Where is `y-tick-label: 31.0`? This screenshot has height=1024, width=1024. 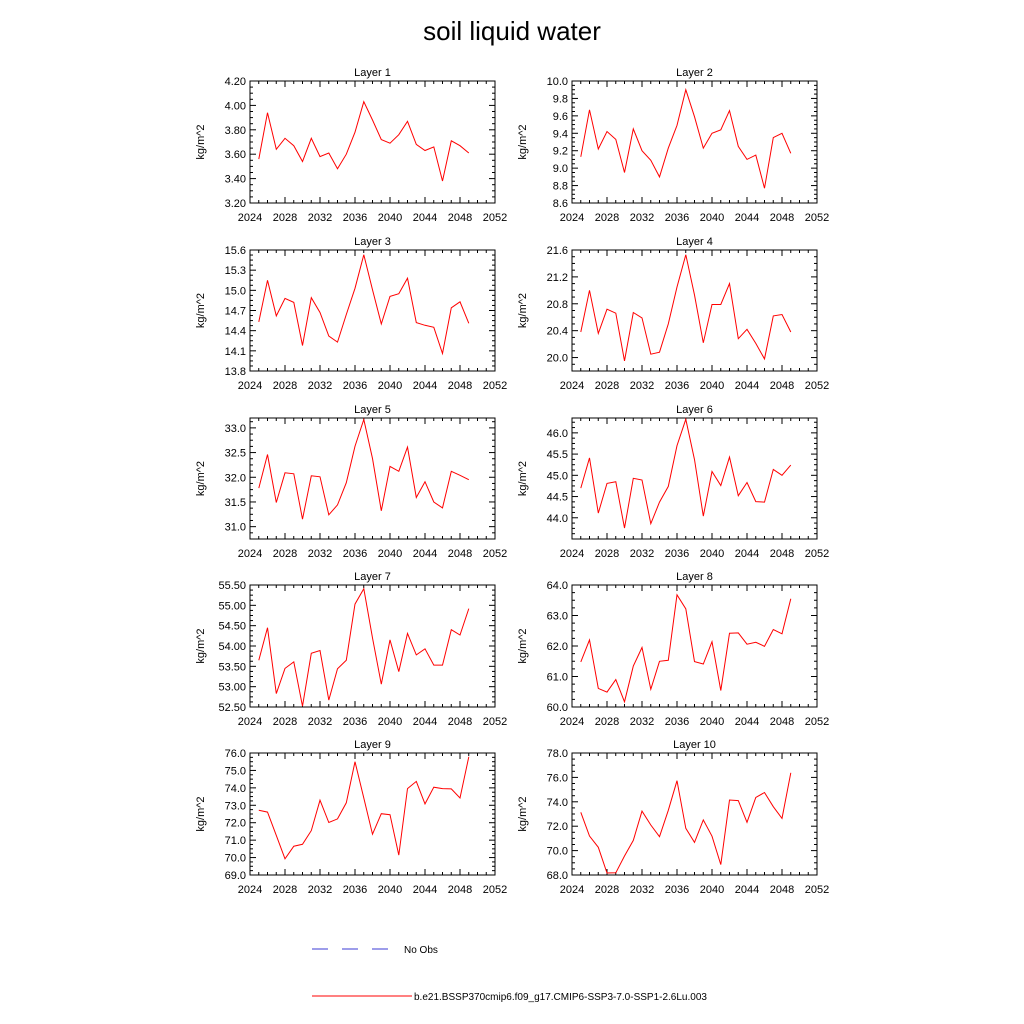 y-tick-label: 31.0 is located at coordinates (235, 528).